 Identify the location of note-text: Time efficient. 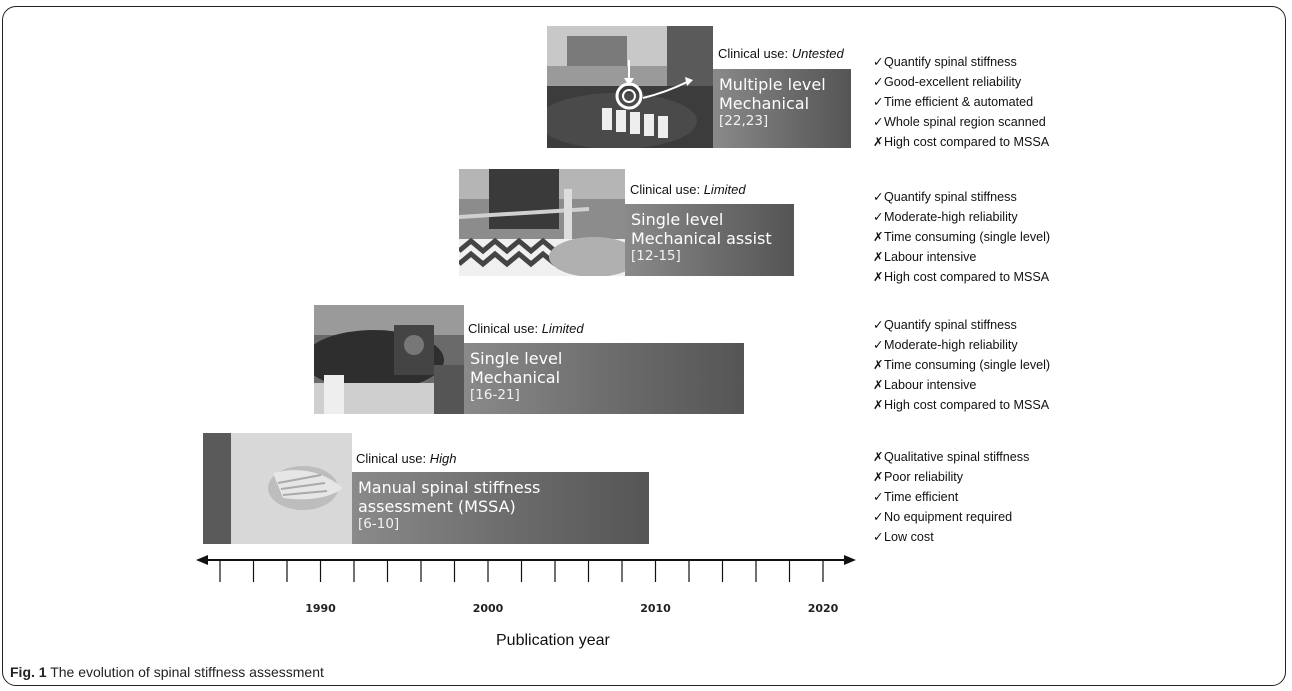
(921, 497).